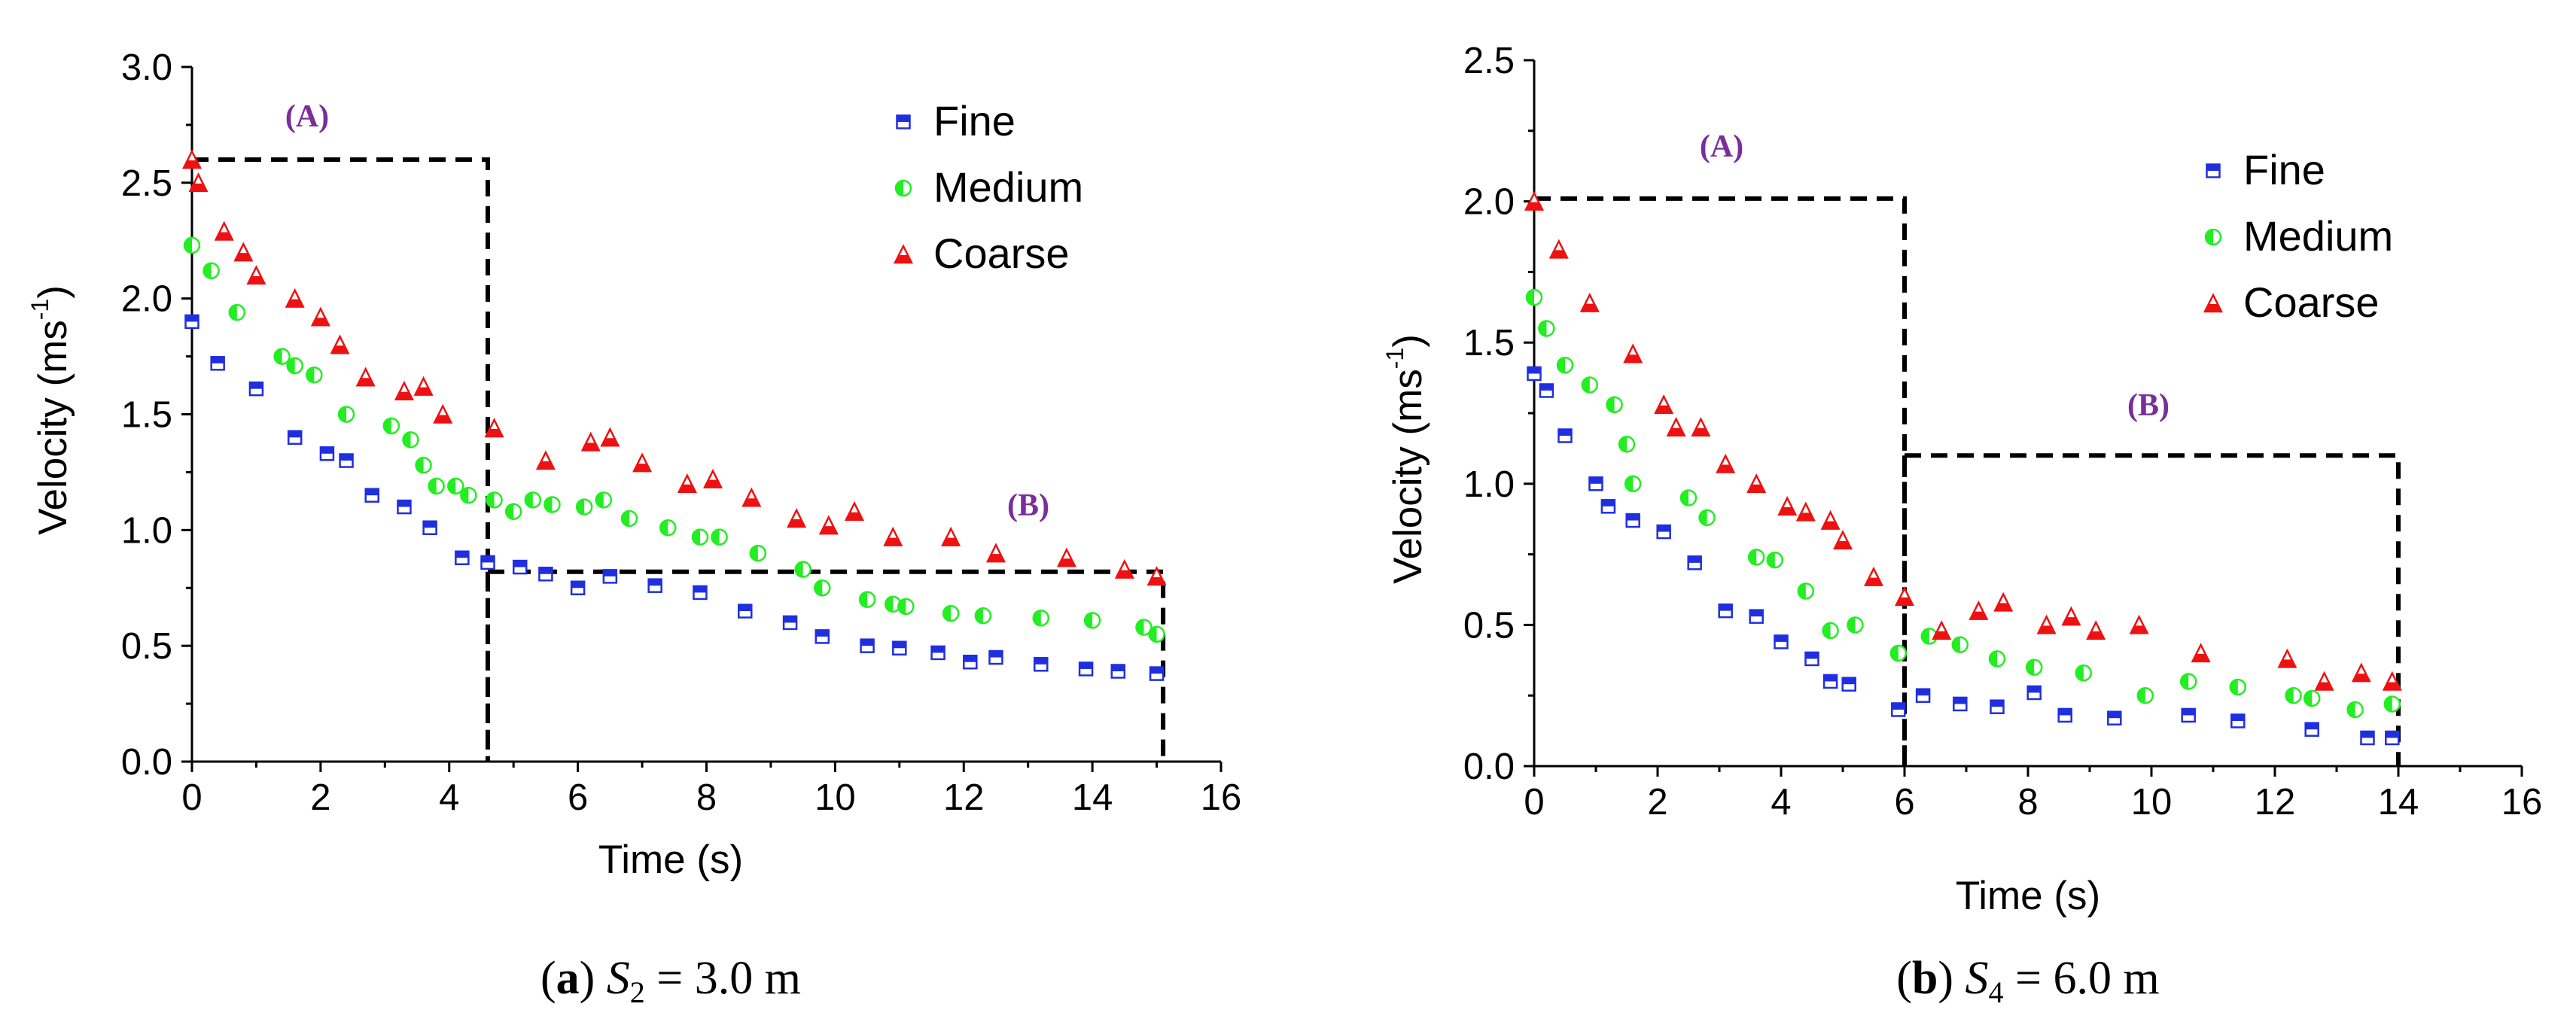  What do you see at coordinates (964, 797) in the screenshot?
I see `x-tick-label: 12` at bounding box center [964, 797].